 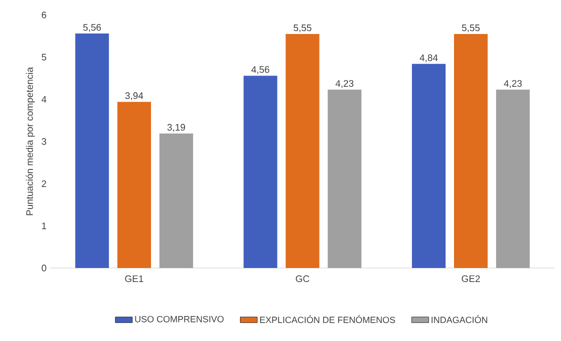 What do you see at coordinates (44, 268) in the screenshot?
I see `y-tick-label: 0` at bounding box center [44, 268].